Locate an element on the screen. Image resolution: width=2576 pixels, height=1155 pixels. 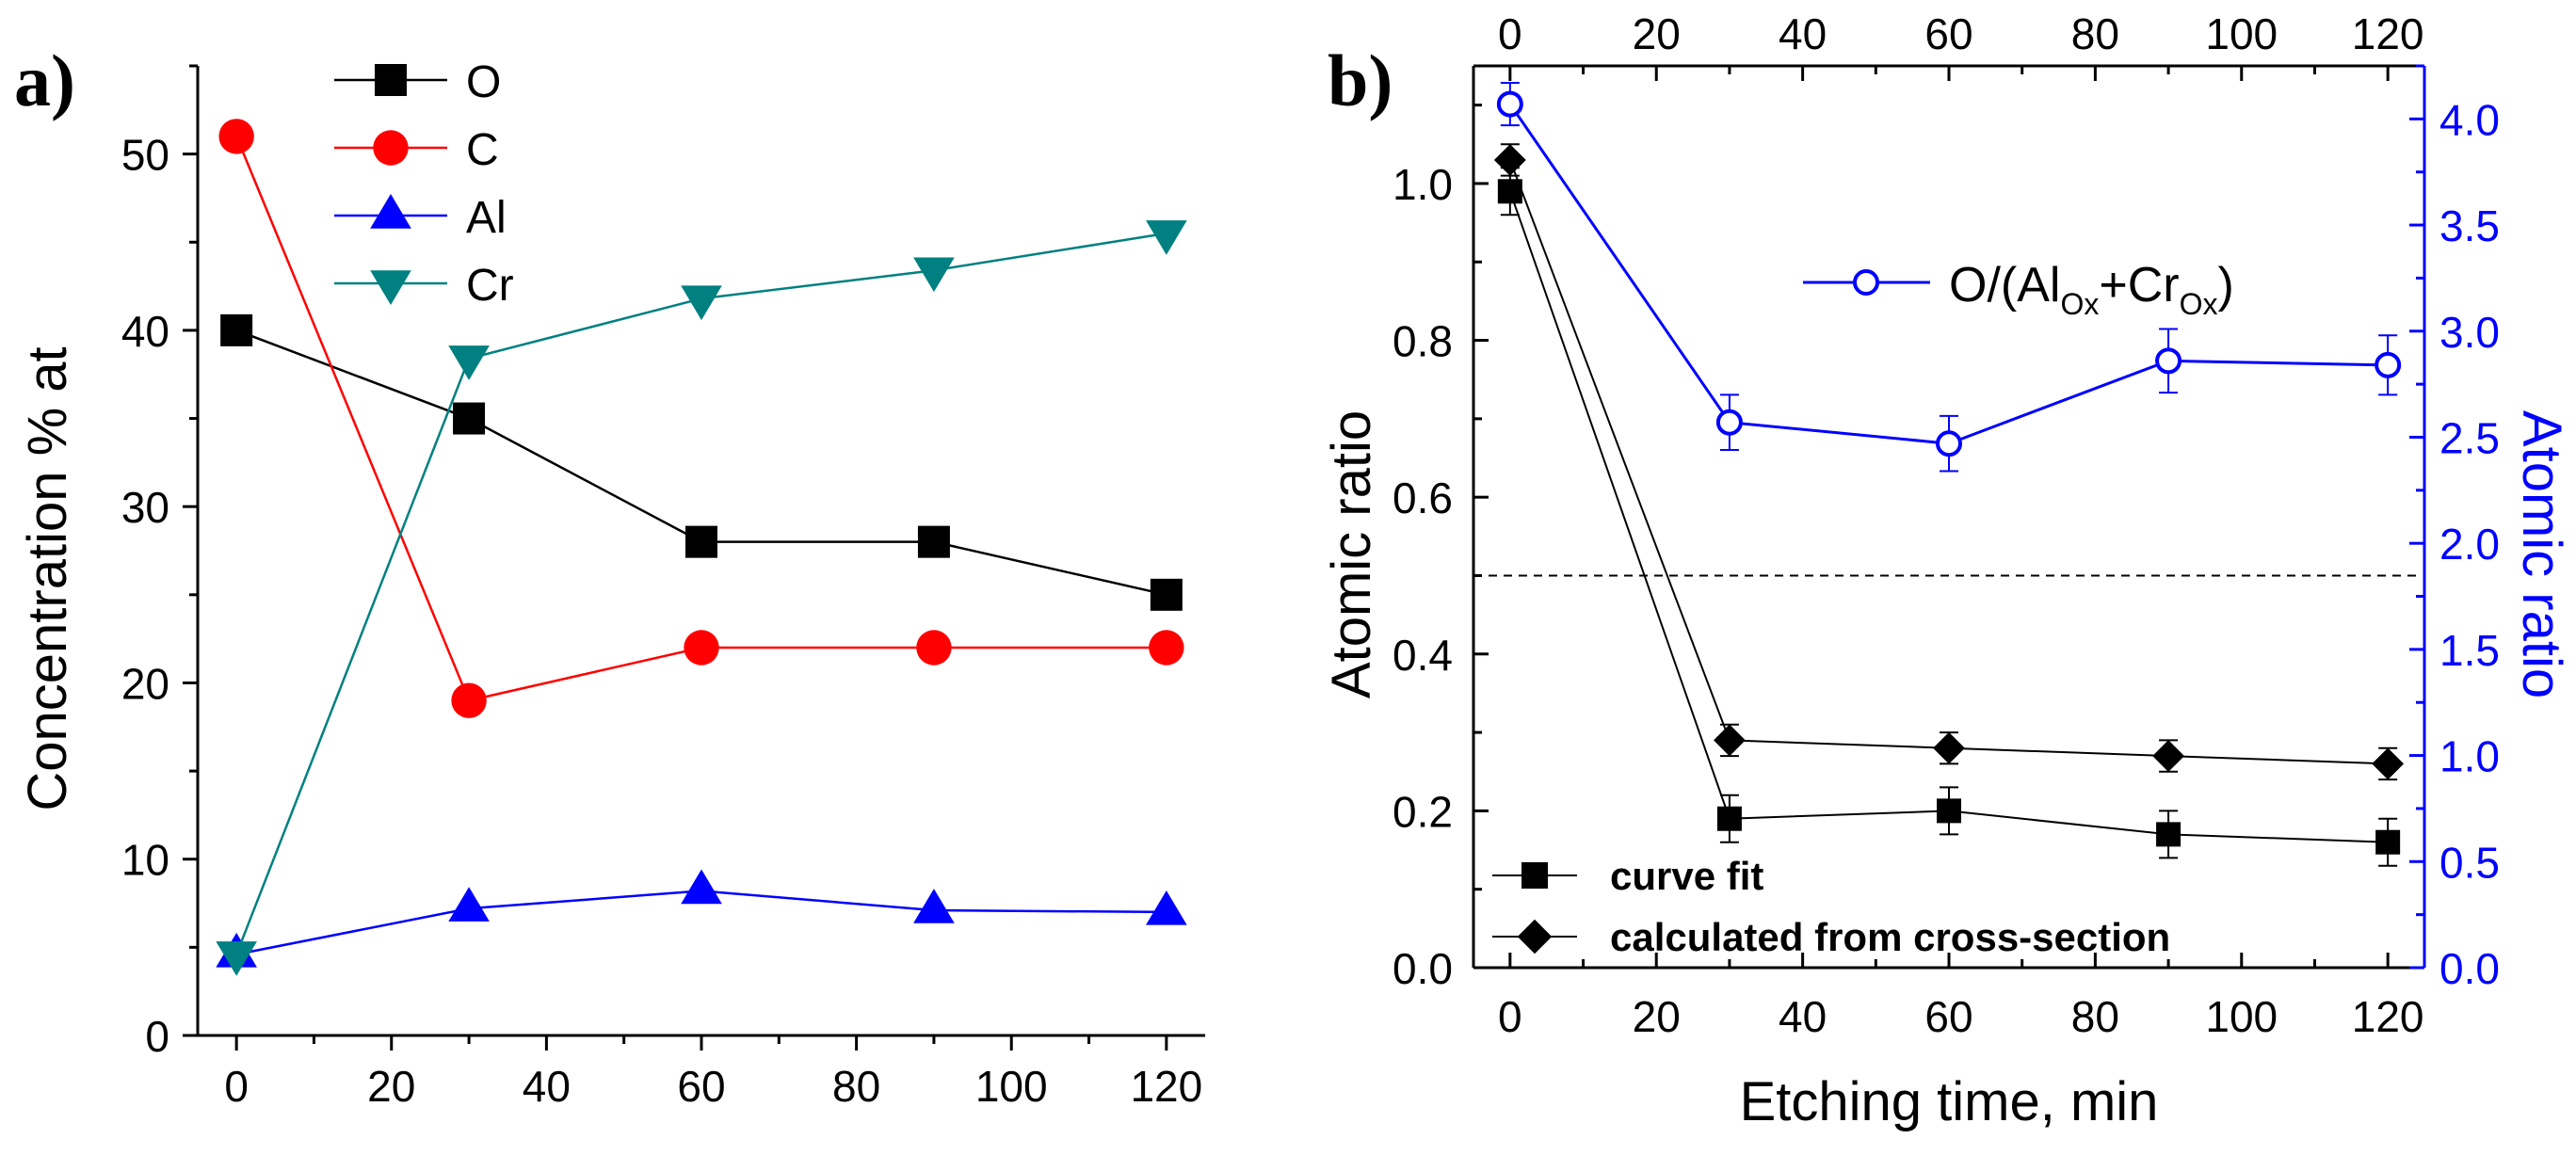
x-tick-label-b-top: 40 is located at coordinates (1803, 33).